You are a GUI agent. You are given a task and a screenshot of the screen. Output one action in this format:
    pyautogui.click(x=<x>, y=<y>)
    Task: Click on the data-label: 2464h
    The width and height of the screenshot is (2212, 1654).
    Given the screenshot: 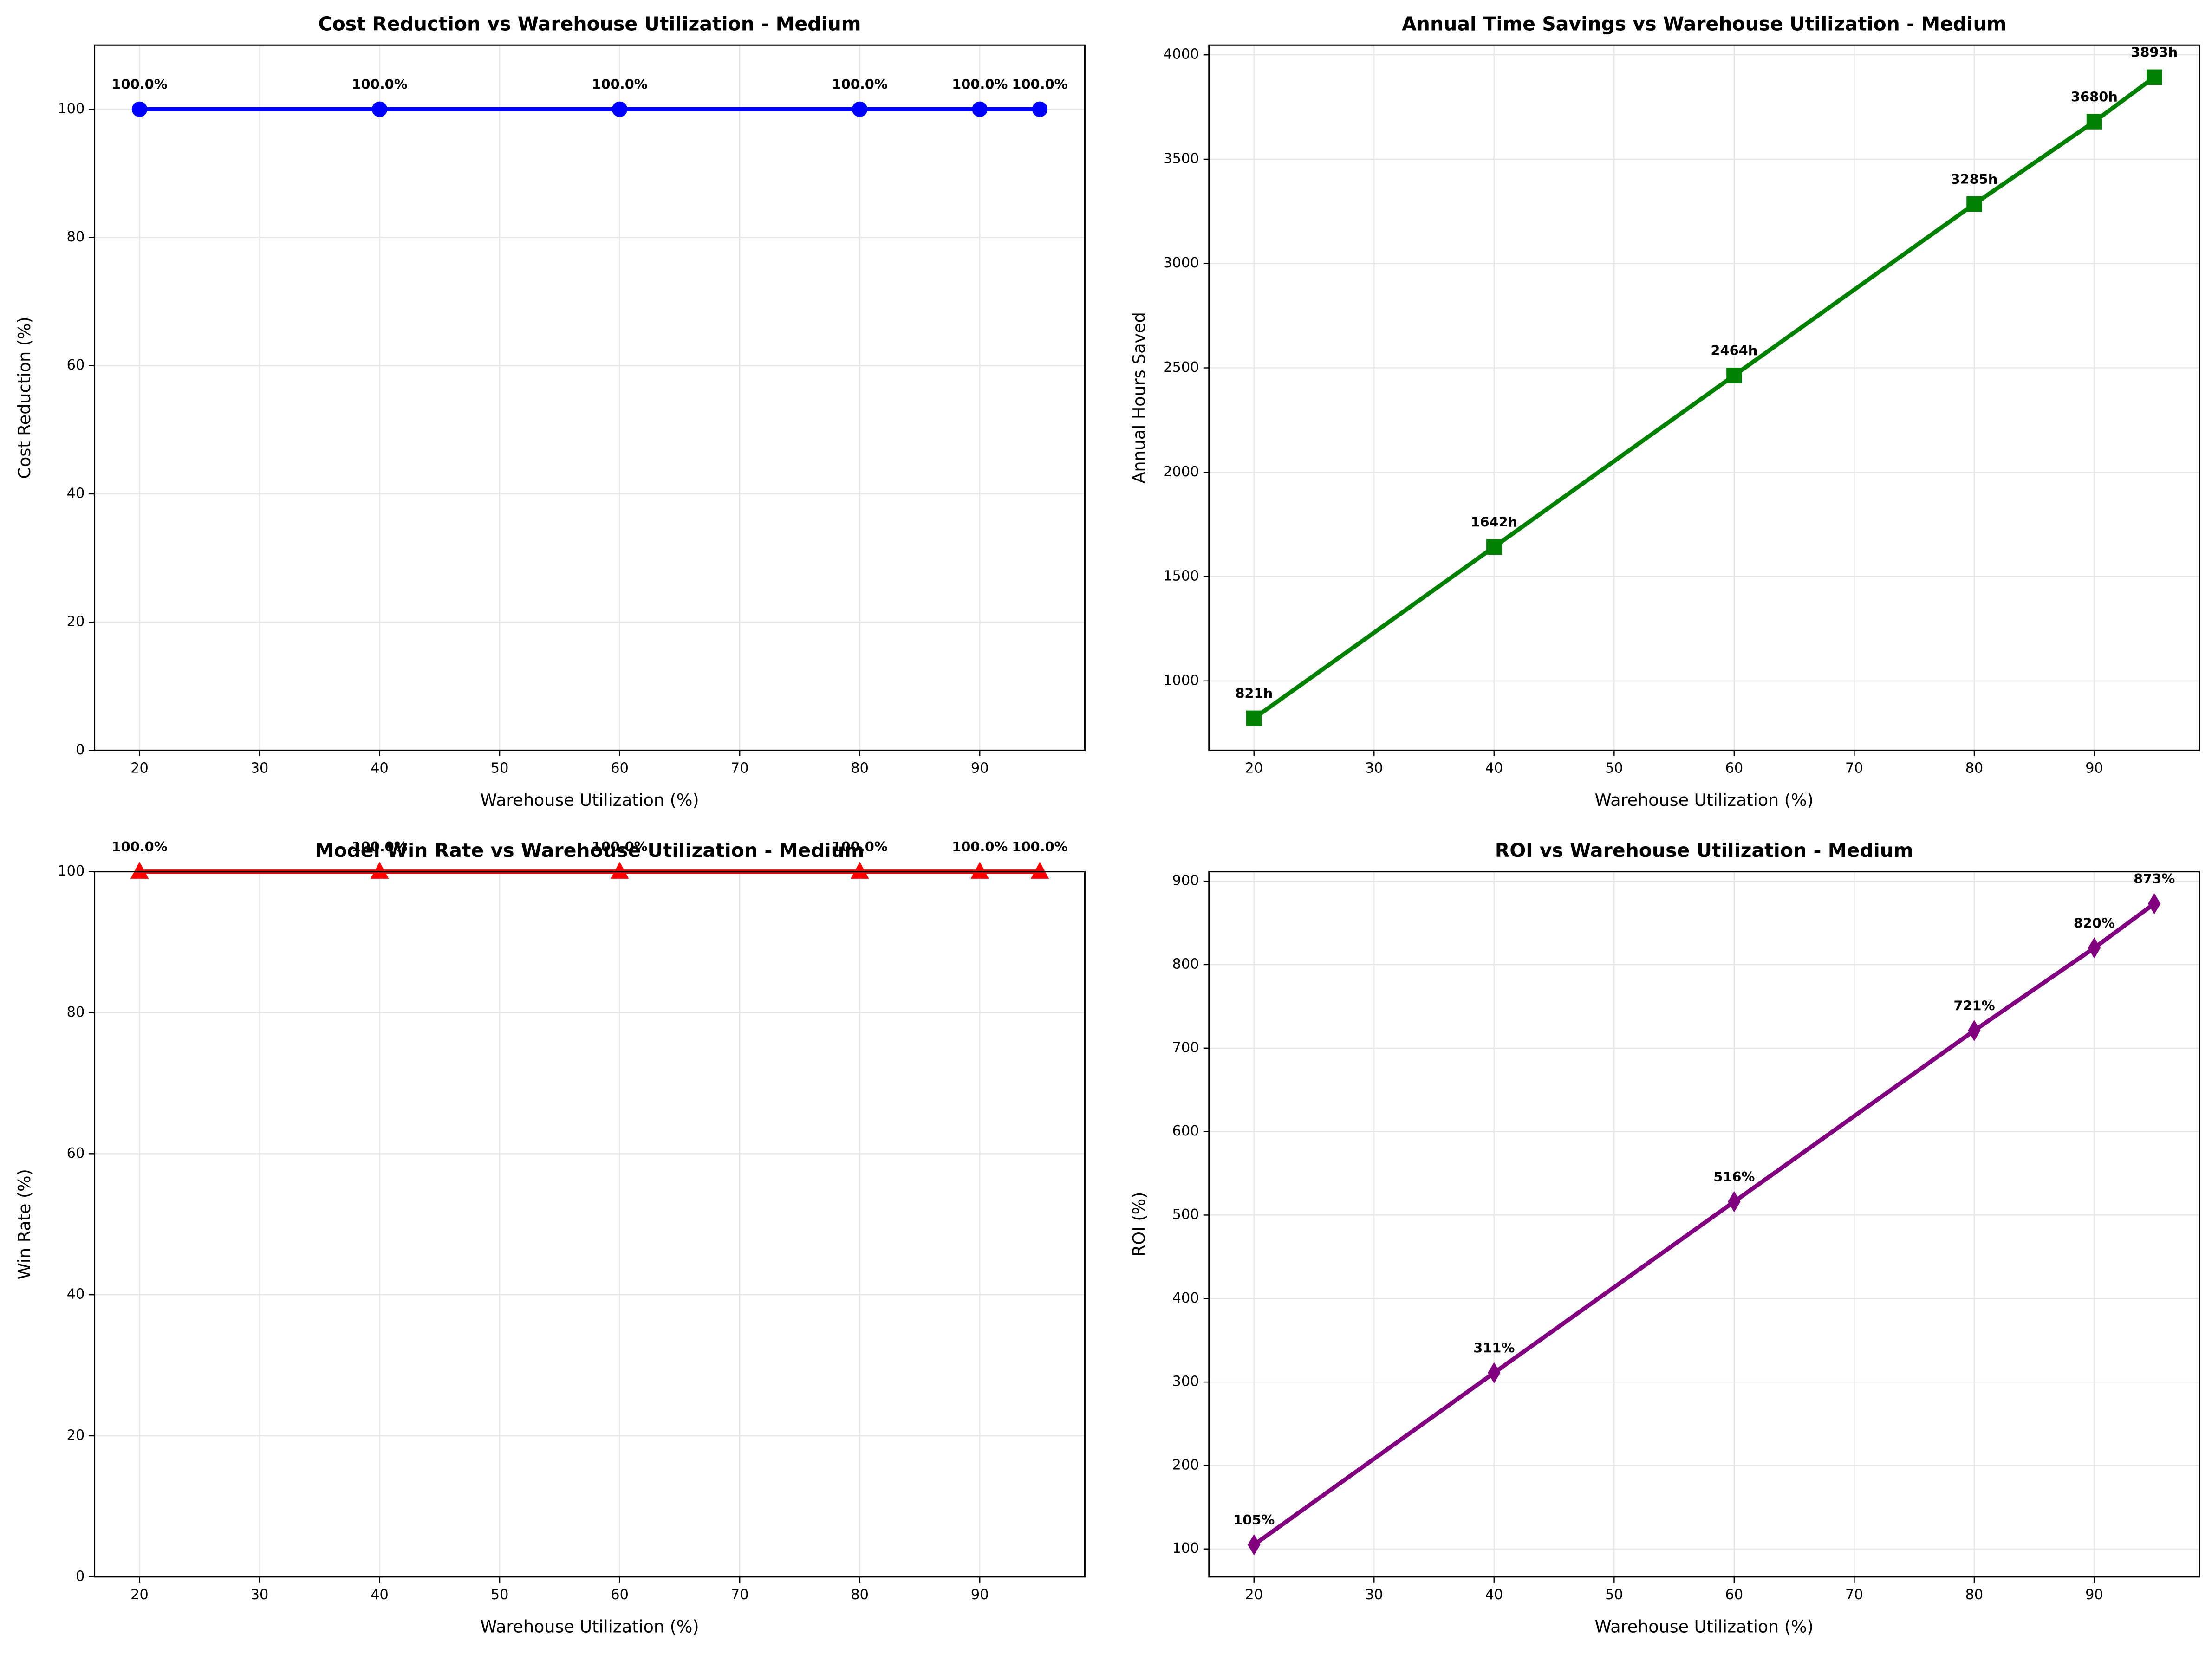 What is the action you would take?
    pyautogui.click(x=1734, y=350)
    